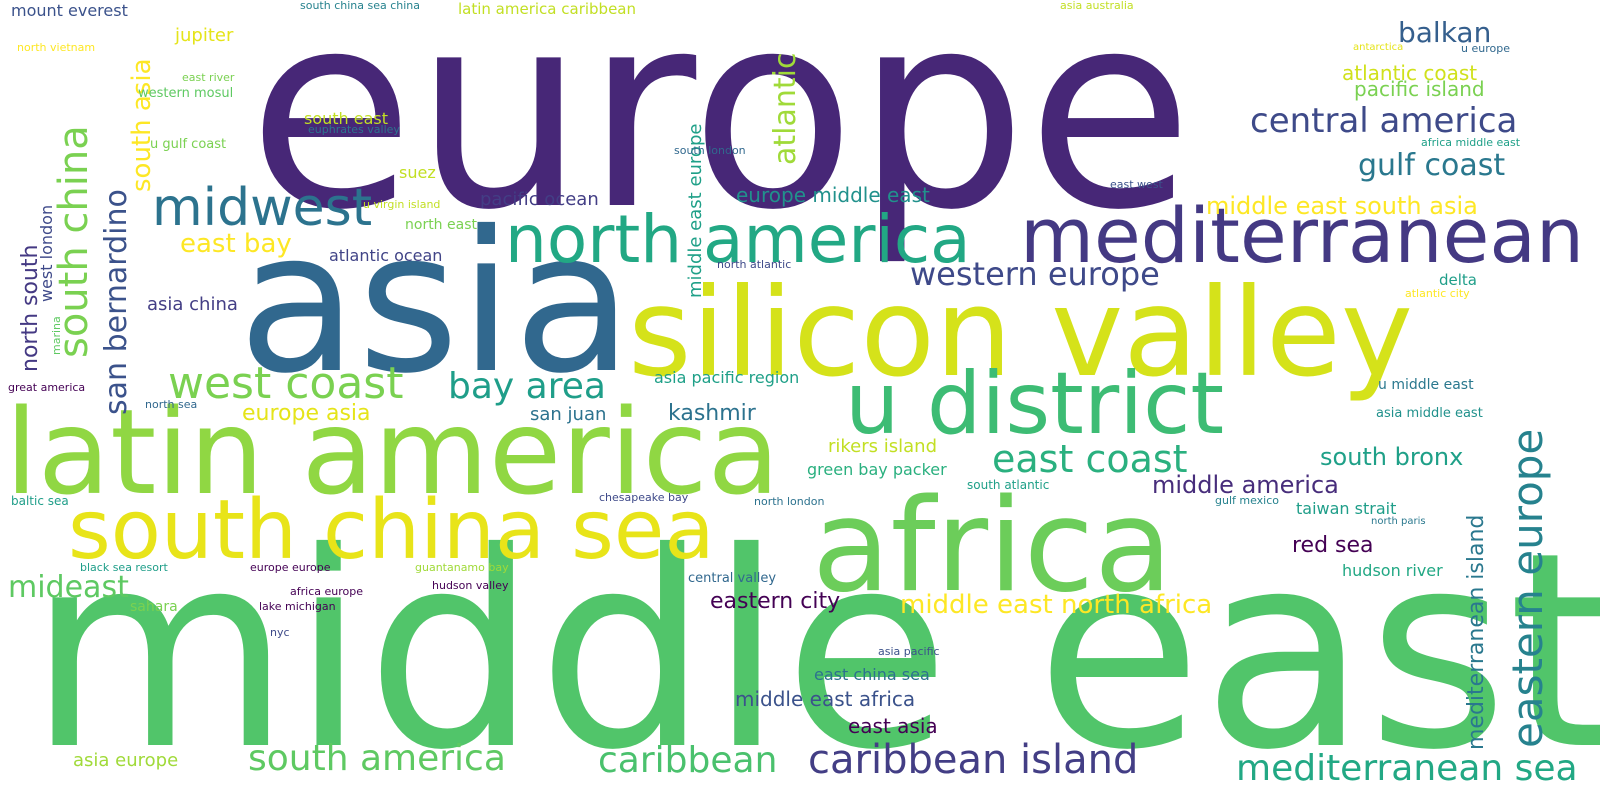 Image resolution: width=1600 pixels, height=800 pixels. I want to click on word-black-sea-resort: black sea resort, so click(124, 567).